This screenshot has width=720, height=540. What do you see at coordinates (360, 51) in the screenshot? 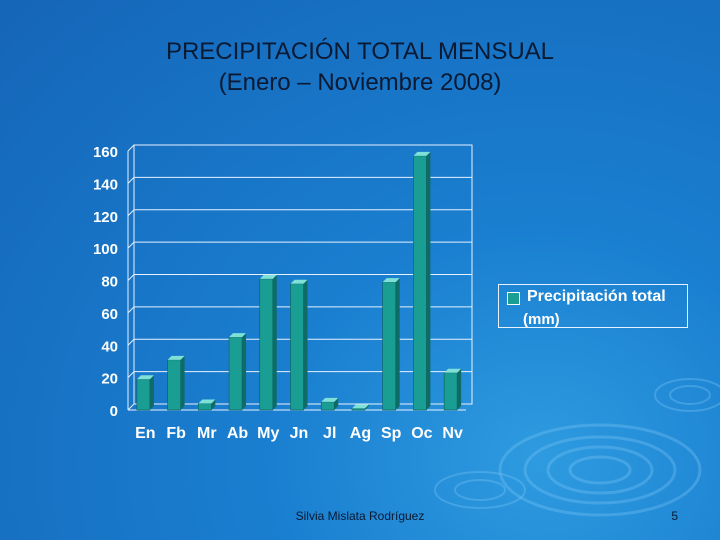
I see `title-line-1: PRECIPITACIÓN TOTAL MENSUAL` at bounding box center [360, 51].